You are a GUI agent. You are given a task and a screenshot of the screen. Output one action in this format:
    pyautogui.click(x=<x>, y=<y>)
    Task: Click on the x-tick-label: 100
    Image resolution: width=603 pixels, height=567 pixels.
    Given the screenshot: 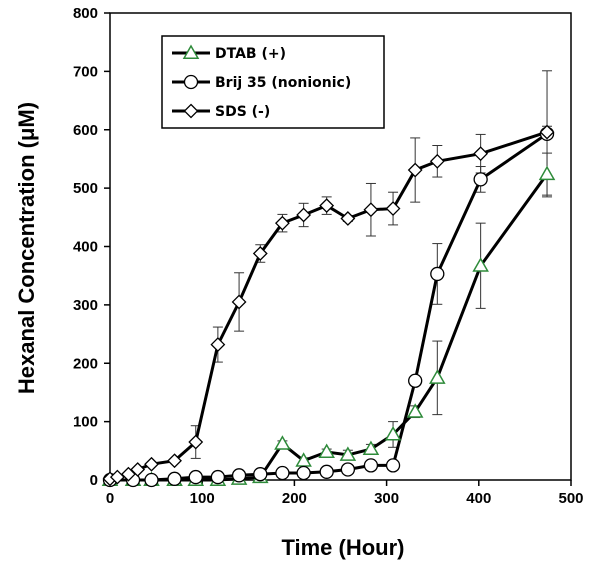 What is the action you would take?
    pyautogui.click(x=202, y=498)
    